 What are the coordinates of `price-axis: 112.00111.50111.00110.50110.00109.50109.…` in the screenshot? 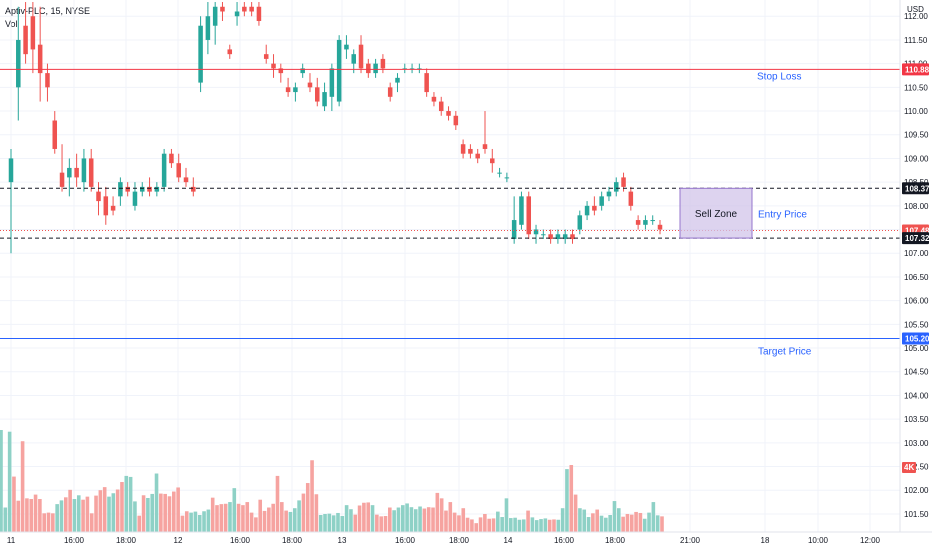 It's located at (914, 266).